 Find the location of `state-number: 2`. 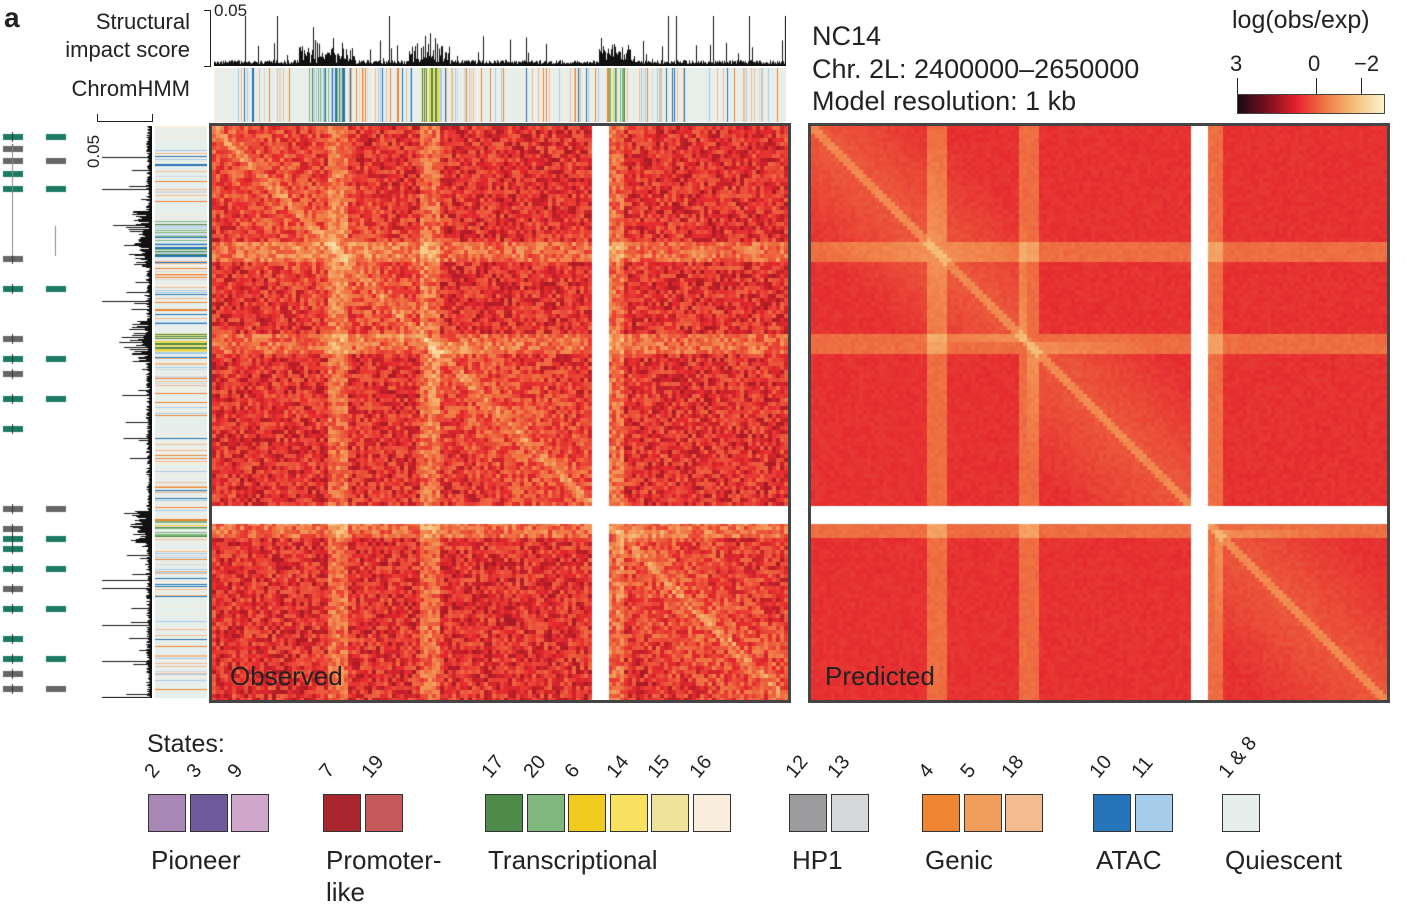

state-number: 2 is located at coordinates (152, 771).